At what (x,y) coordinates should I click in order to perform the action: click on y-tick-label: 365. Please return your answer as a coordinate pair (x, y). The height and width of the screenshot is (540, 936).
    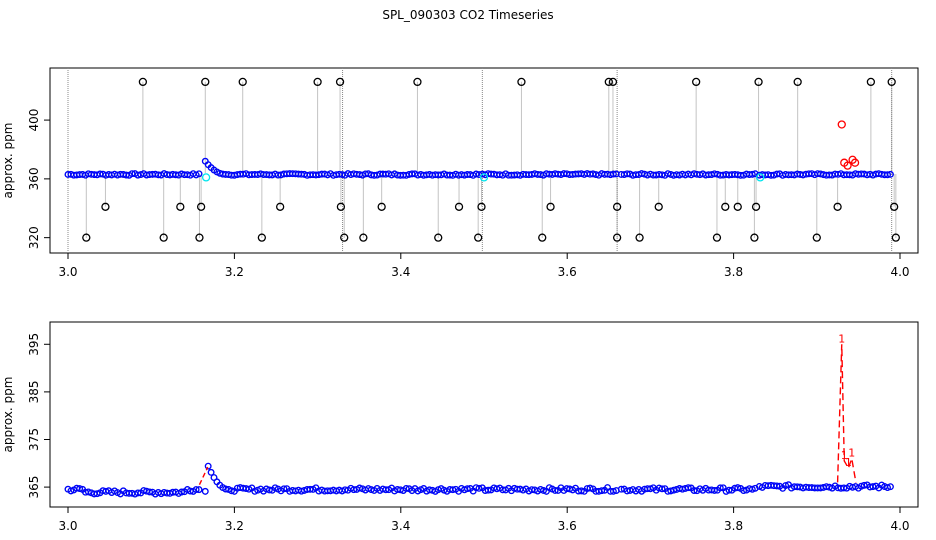
    Looking at the image, I should click on (34, 487).